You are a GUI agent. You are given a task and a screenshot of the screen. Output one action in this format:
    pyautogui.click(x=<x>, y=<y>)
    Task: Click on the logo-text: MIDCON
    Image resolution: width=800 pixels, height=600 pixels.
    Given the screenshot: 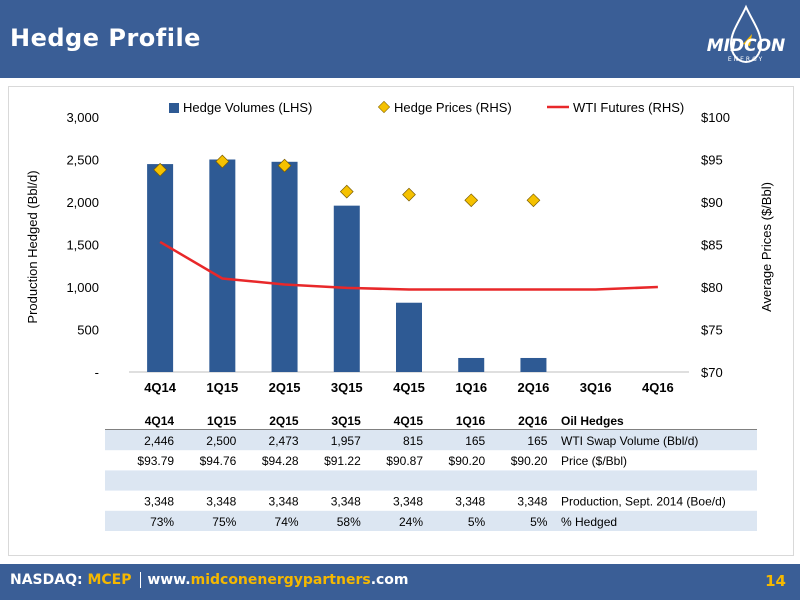 What is the action you would take?
    pyautogui.click(x=746, y=46)
    